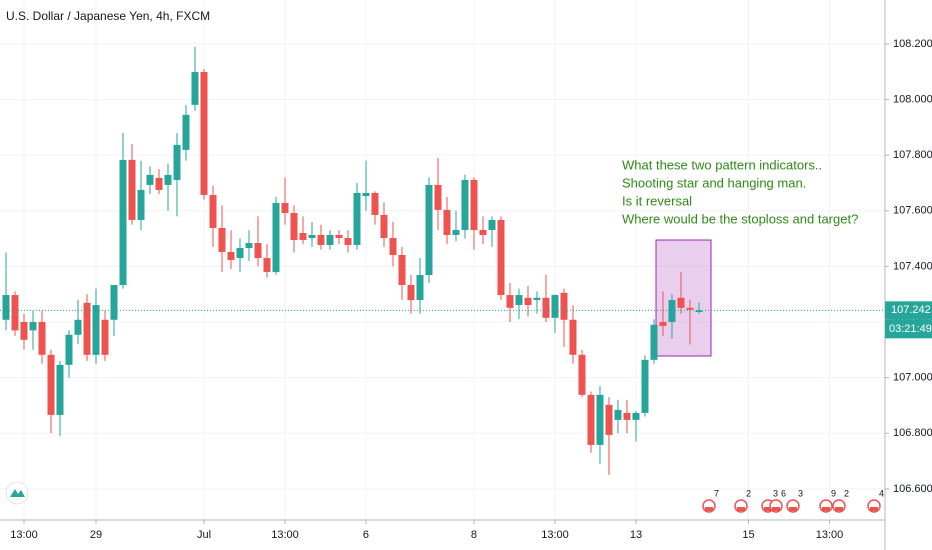  I want to click on annotation-line: What these two pattern indicators.., so click(722, 164).